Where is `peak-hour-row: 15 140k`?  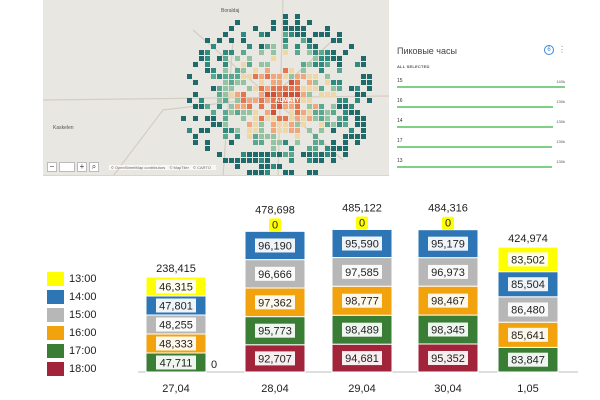
peak-hour-row: 15 140k is located at coordinates (481, 87).